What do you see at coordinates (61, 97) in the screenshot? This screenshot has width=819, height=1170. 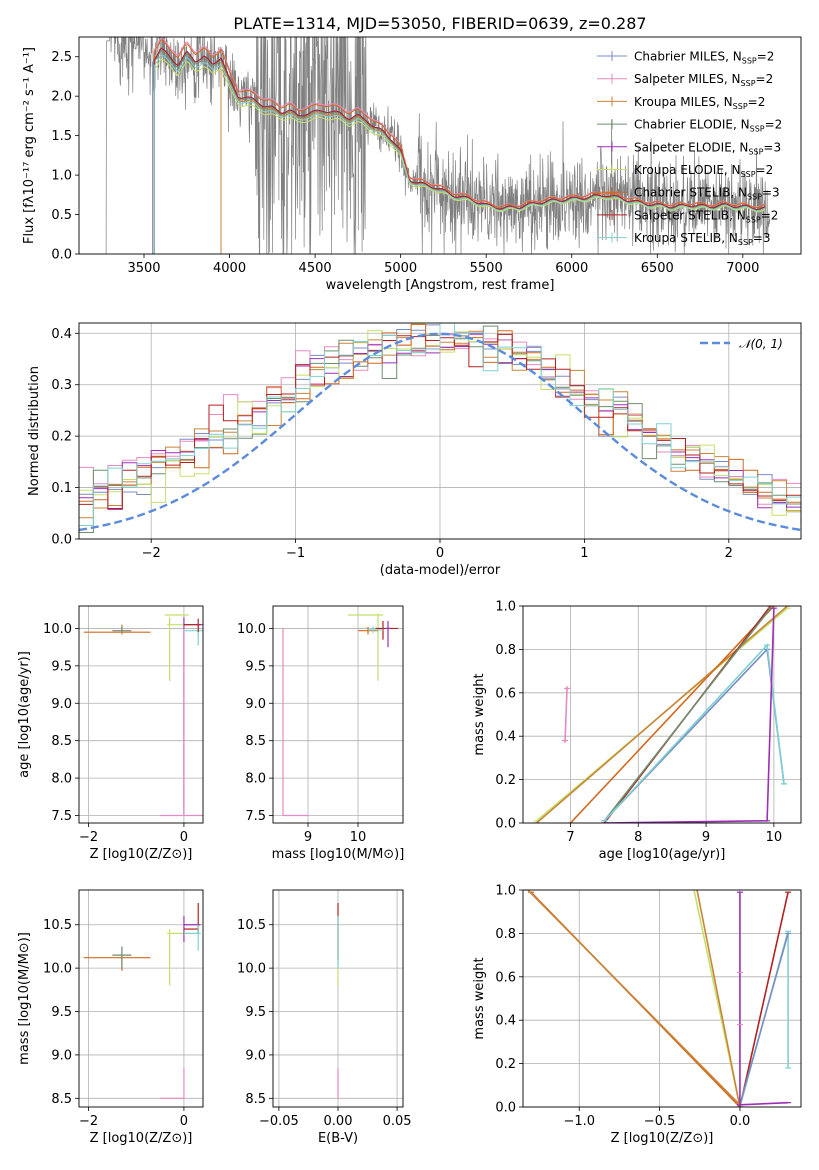 I see `y-tick-label: 2.0` at bounding box center [61, 97].